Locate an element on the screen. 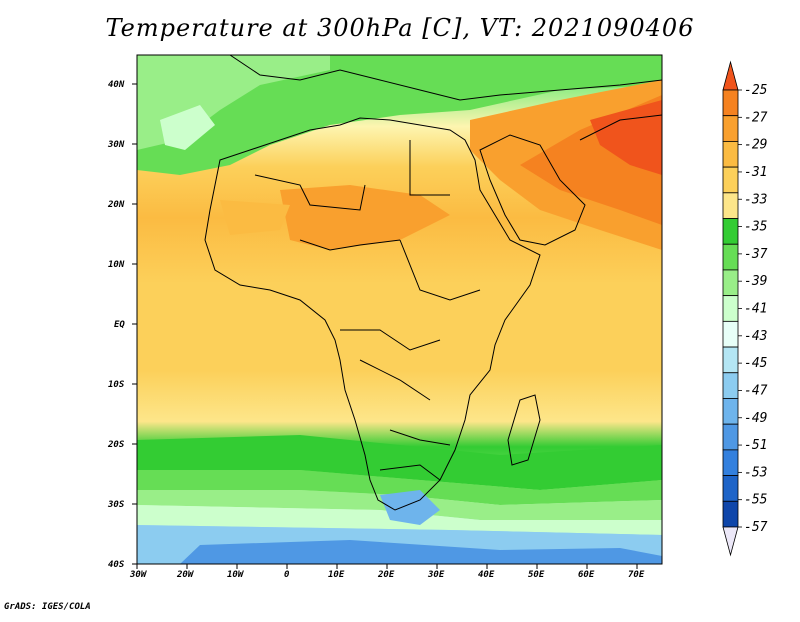  x-tick-label: 20E is located at coordinates (386, 575).